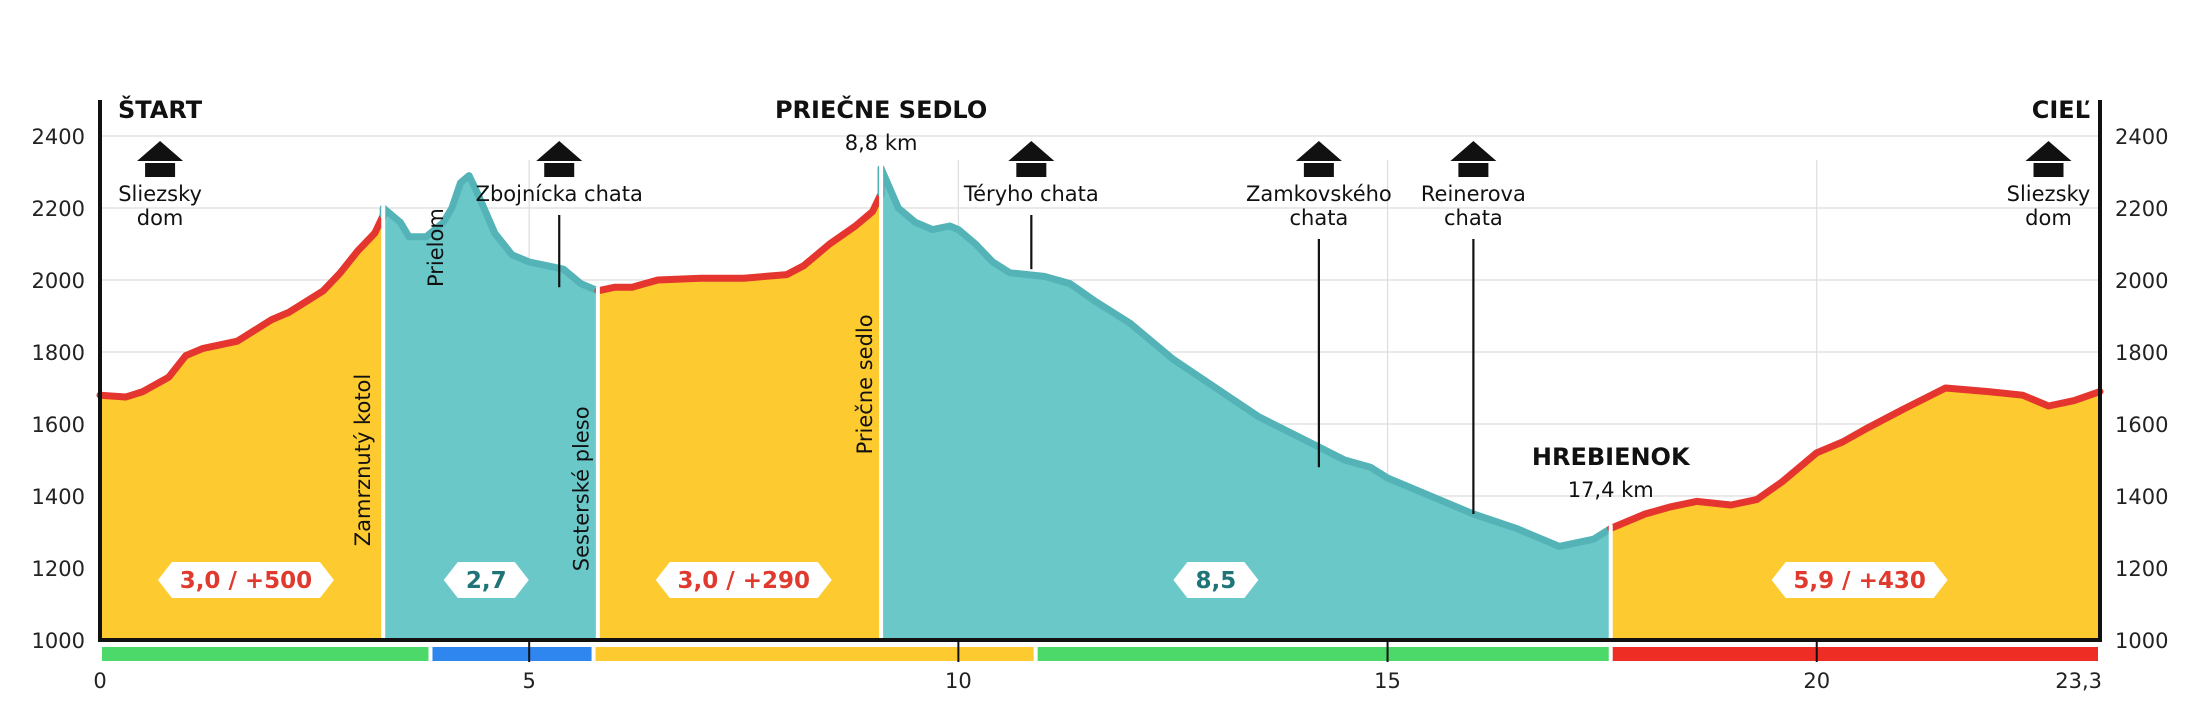 The height and width of the screenshot is (720, 2200). What do you see at coordinates (2141, 353) in the screenshot?
I see `y-tick-label-right: 1800` at bounding box center [2141, 353].